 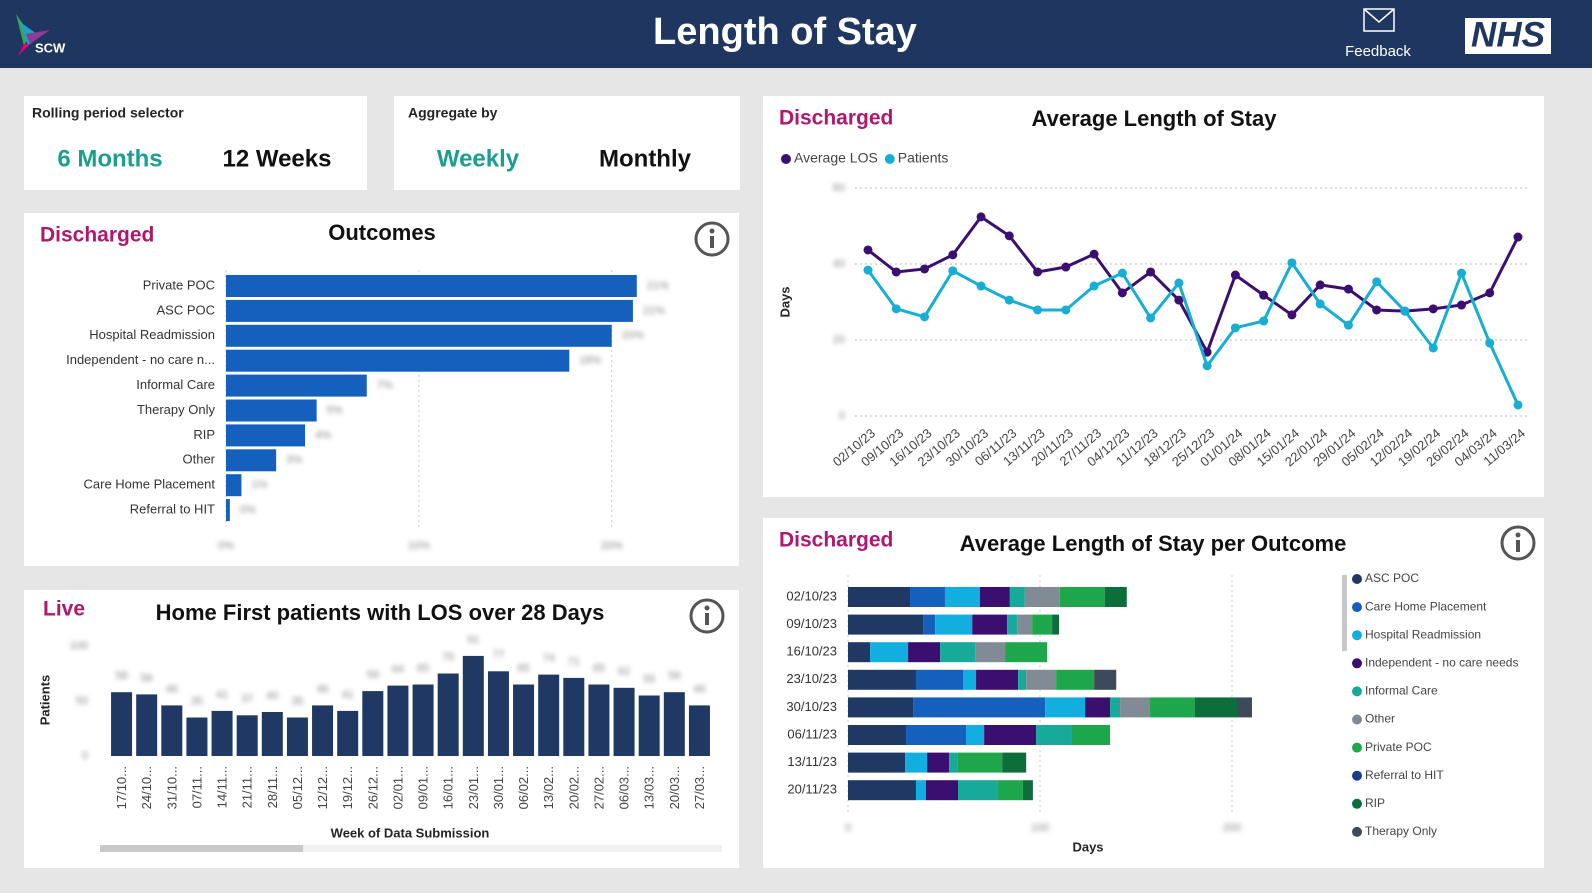 I want to click on category-label: Private POC, so click(x=179, y=284).